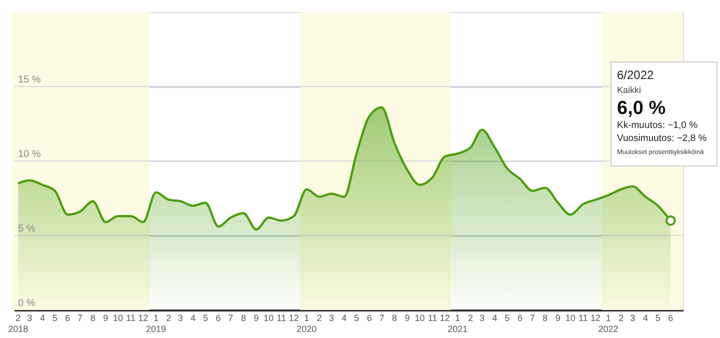  What do you see at coordinates (635, 75) in the screenshot?
I see `annotation: 6/2022` at bounding box center [635, 75].